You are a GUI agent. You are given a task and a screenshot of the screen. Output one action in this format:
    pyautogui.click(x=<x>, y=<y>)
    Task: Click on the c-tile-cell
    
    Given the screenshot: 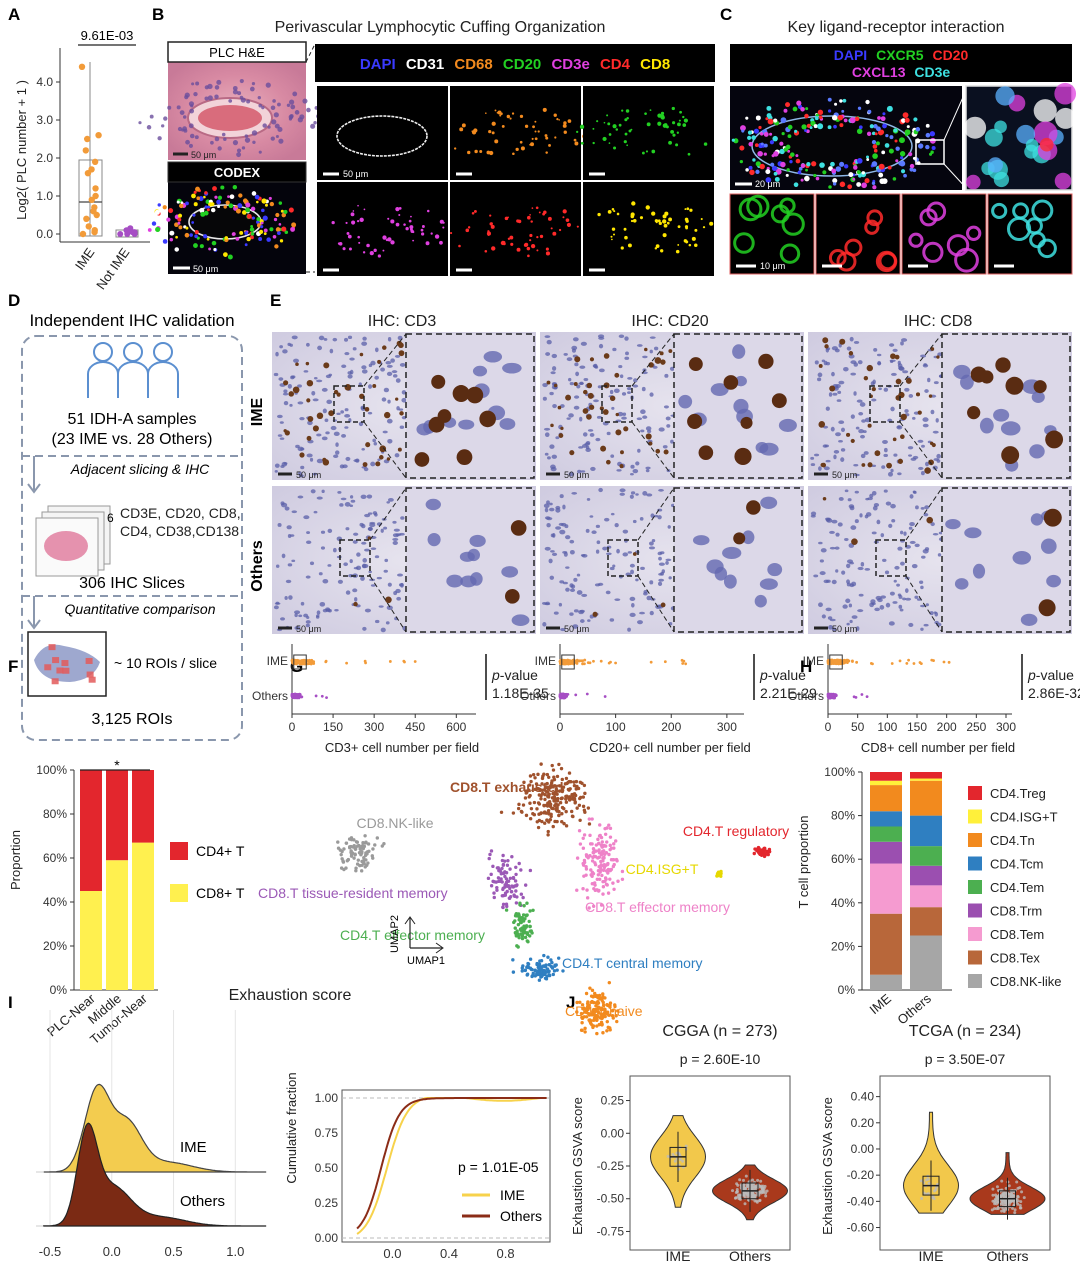 What is the action you would take?
    pyautogui.click(x=1042, y=210)
    